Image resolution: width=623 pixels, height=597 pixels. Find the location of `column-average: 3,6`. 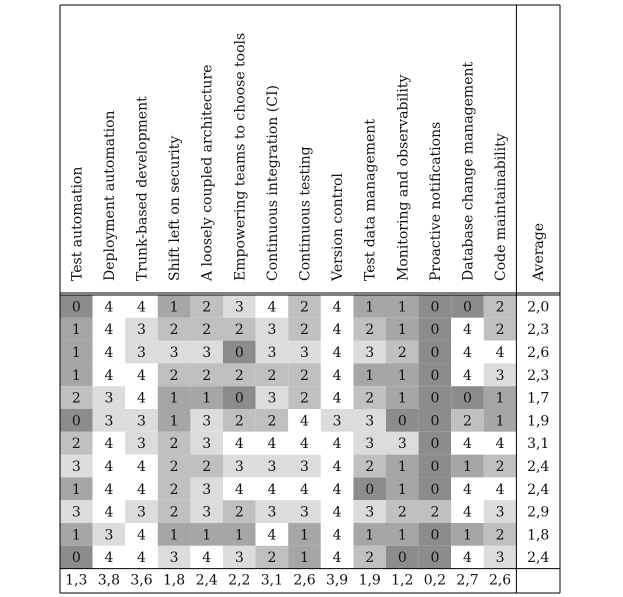

column-average: 3,6 is located at coordinates (141, 581).